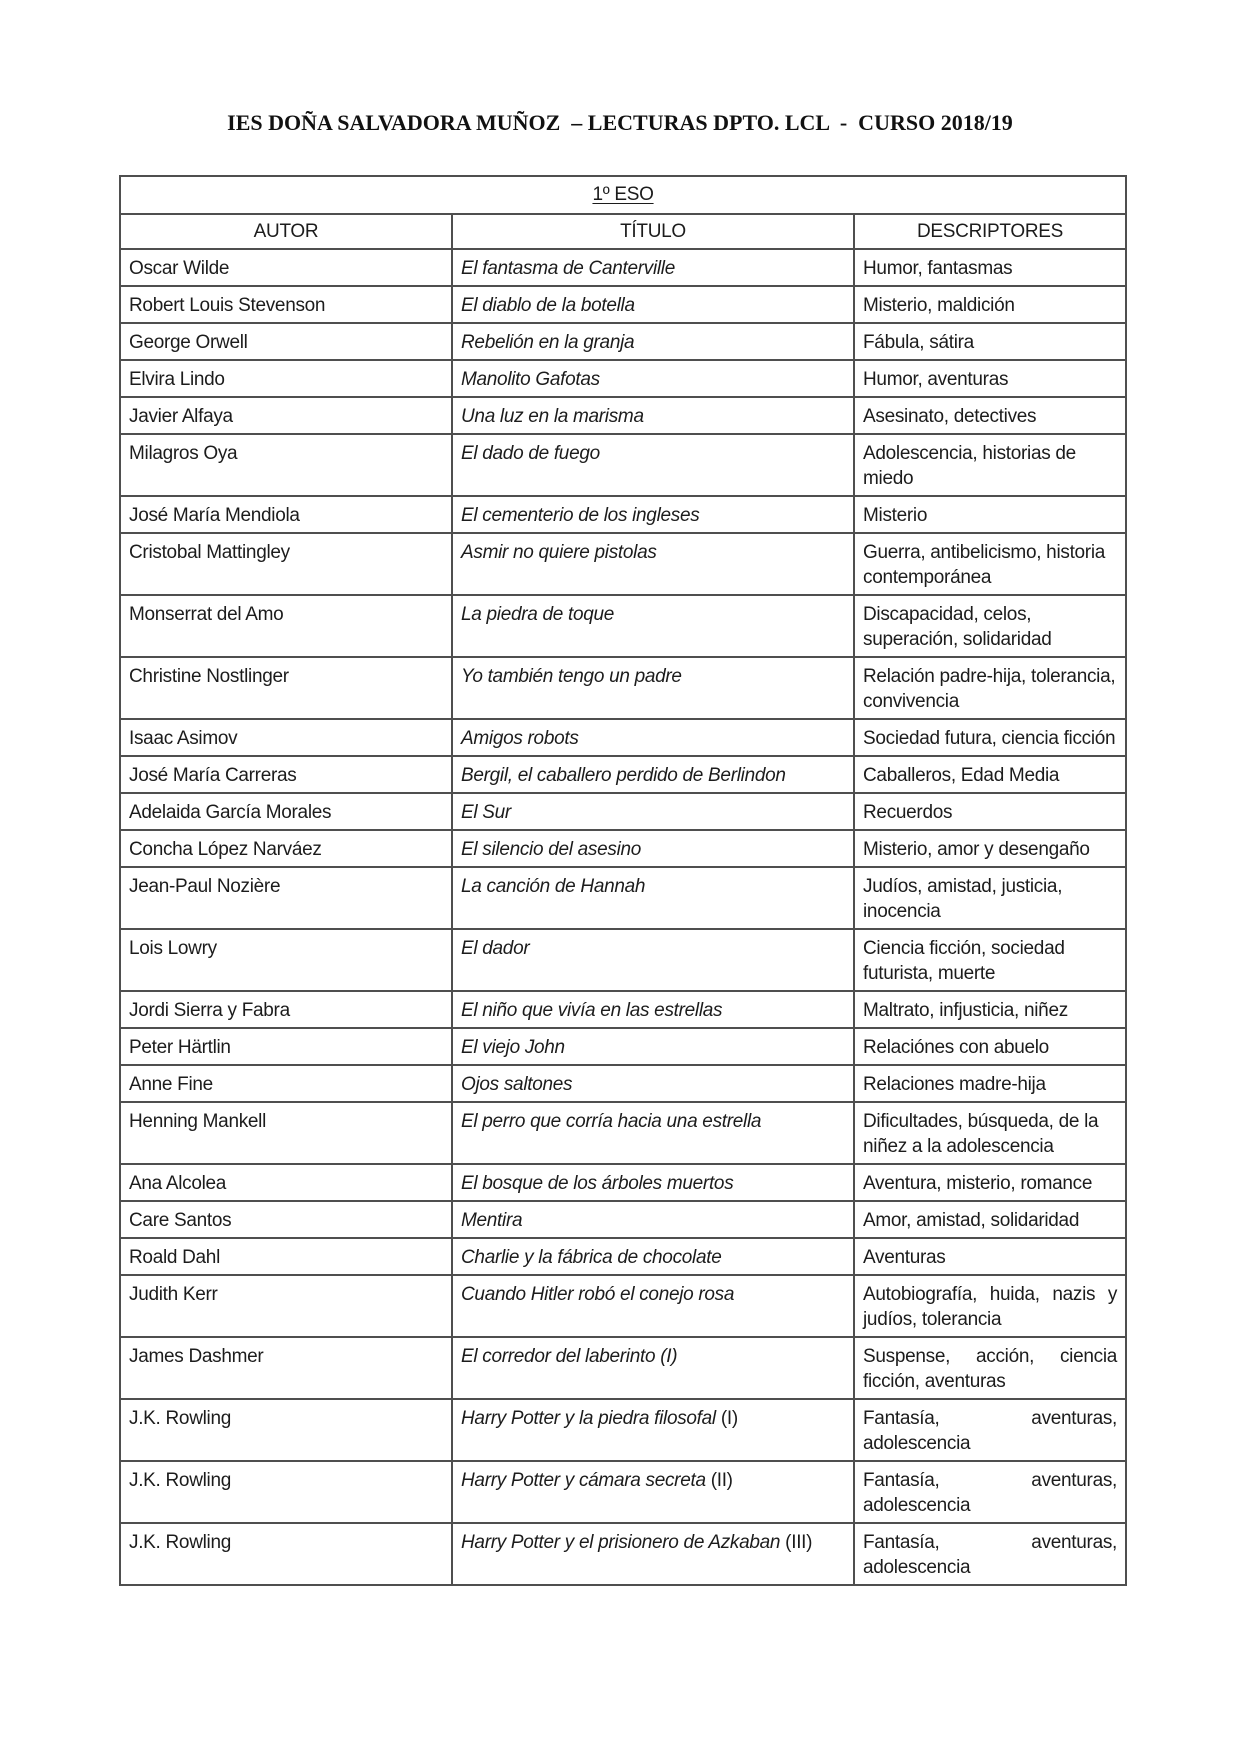  What do you see at coordinates (990, 737) in the screenshot?
I see `descriptors-cell: Sociedad futura, ciencia ficción` at bounding box center [990, 737].